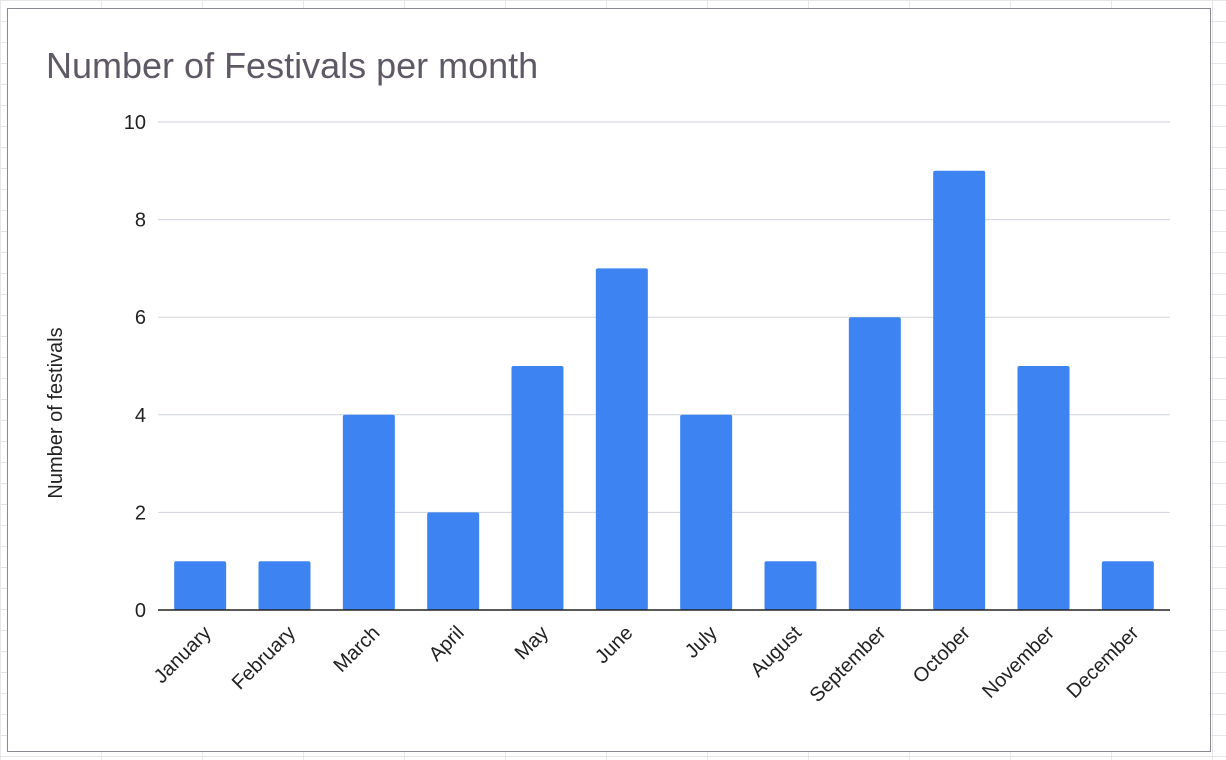 This screenshot has width=1226, height=760. Describe the element at coordinates (1043, 488) in the screenshot. I see `bar-november` at that location.